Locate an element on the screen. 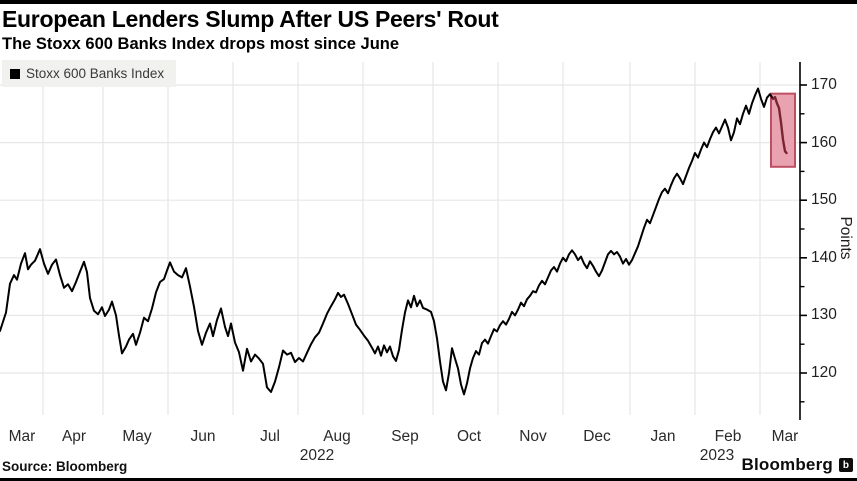 The image size is (857, 481). legend: Stoxx 600 Banks Index is located at coordinates (89, 73).